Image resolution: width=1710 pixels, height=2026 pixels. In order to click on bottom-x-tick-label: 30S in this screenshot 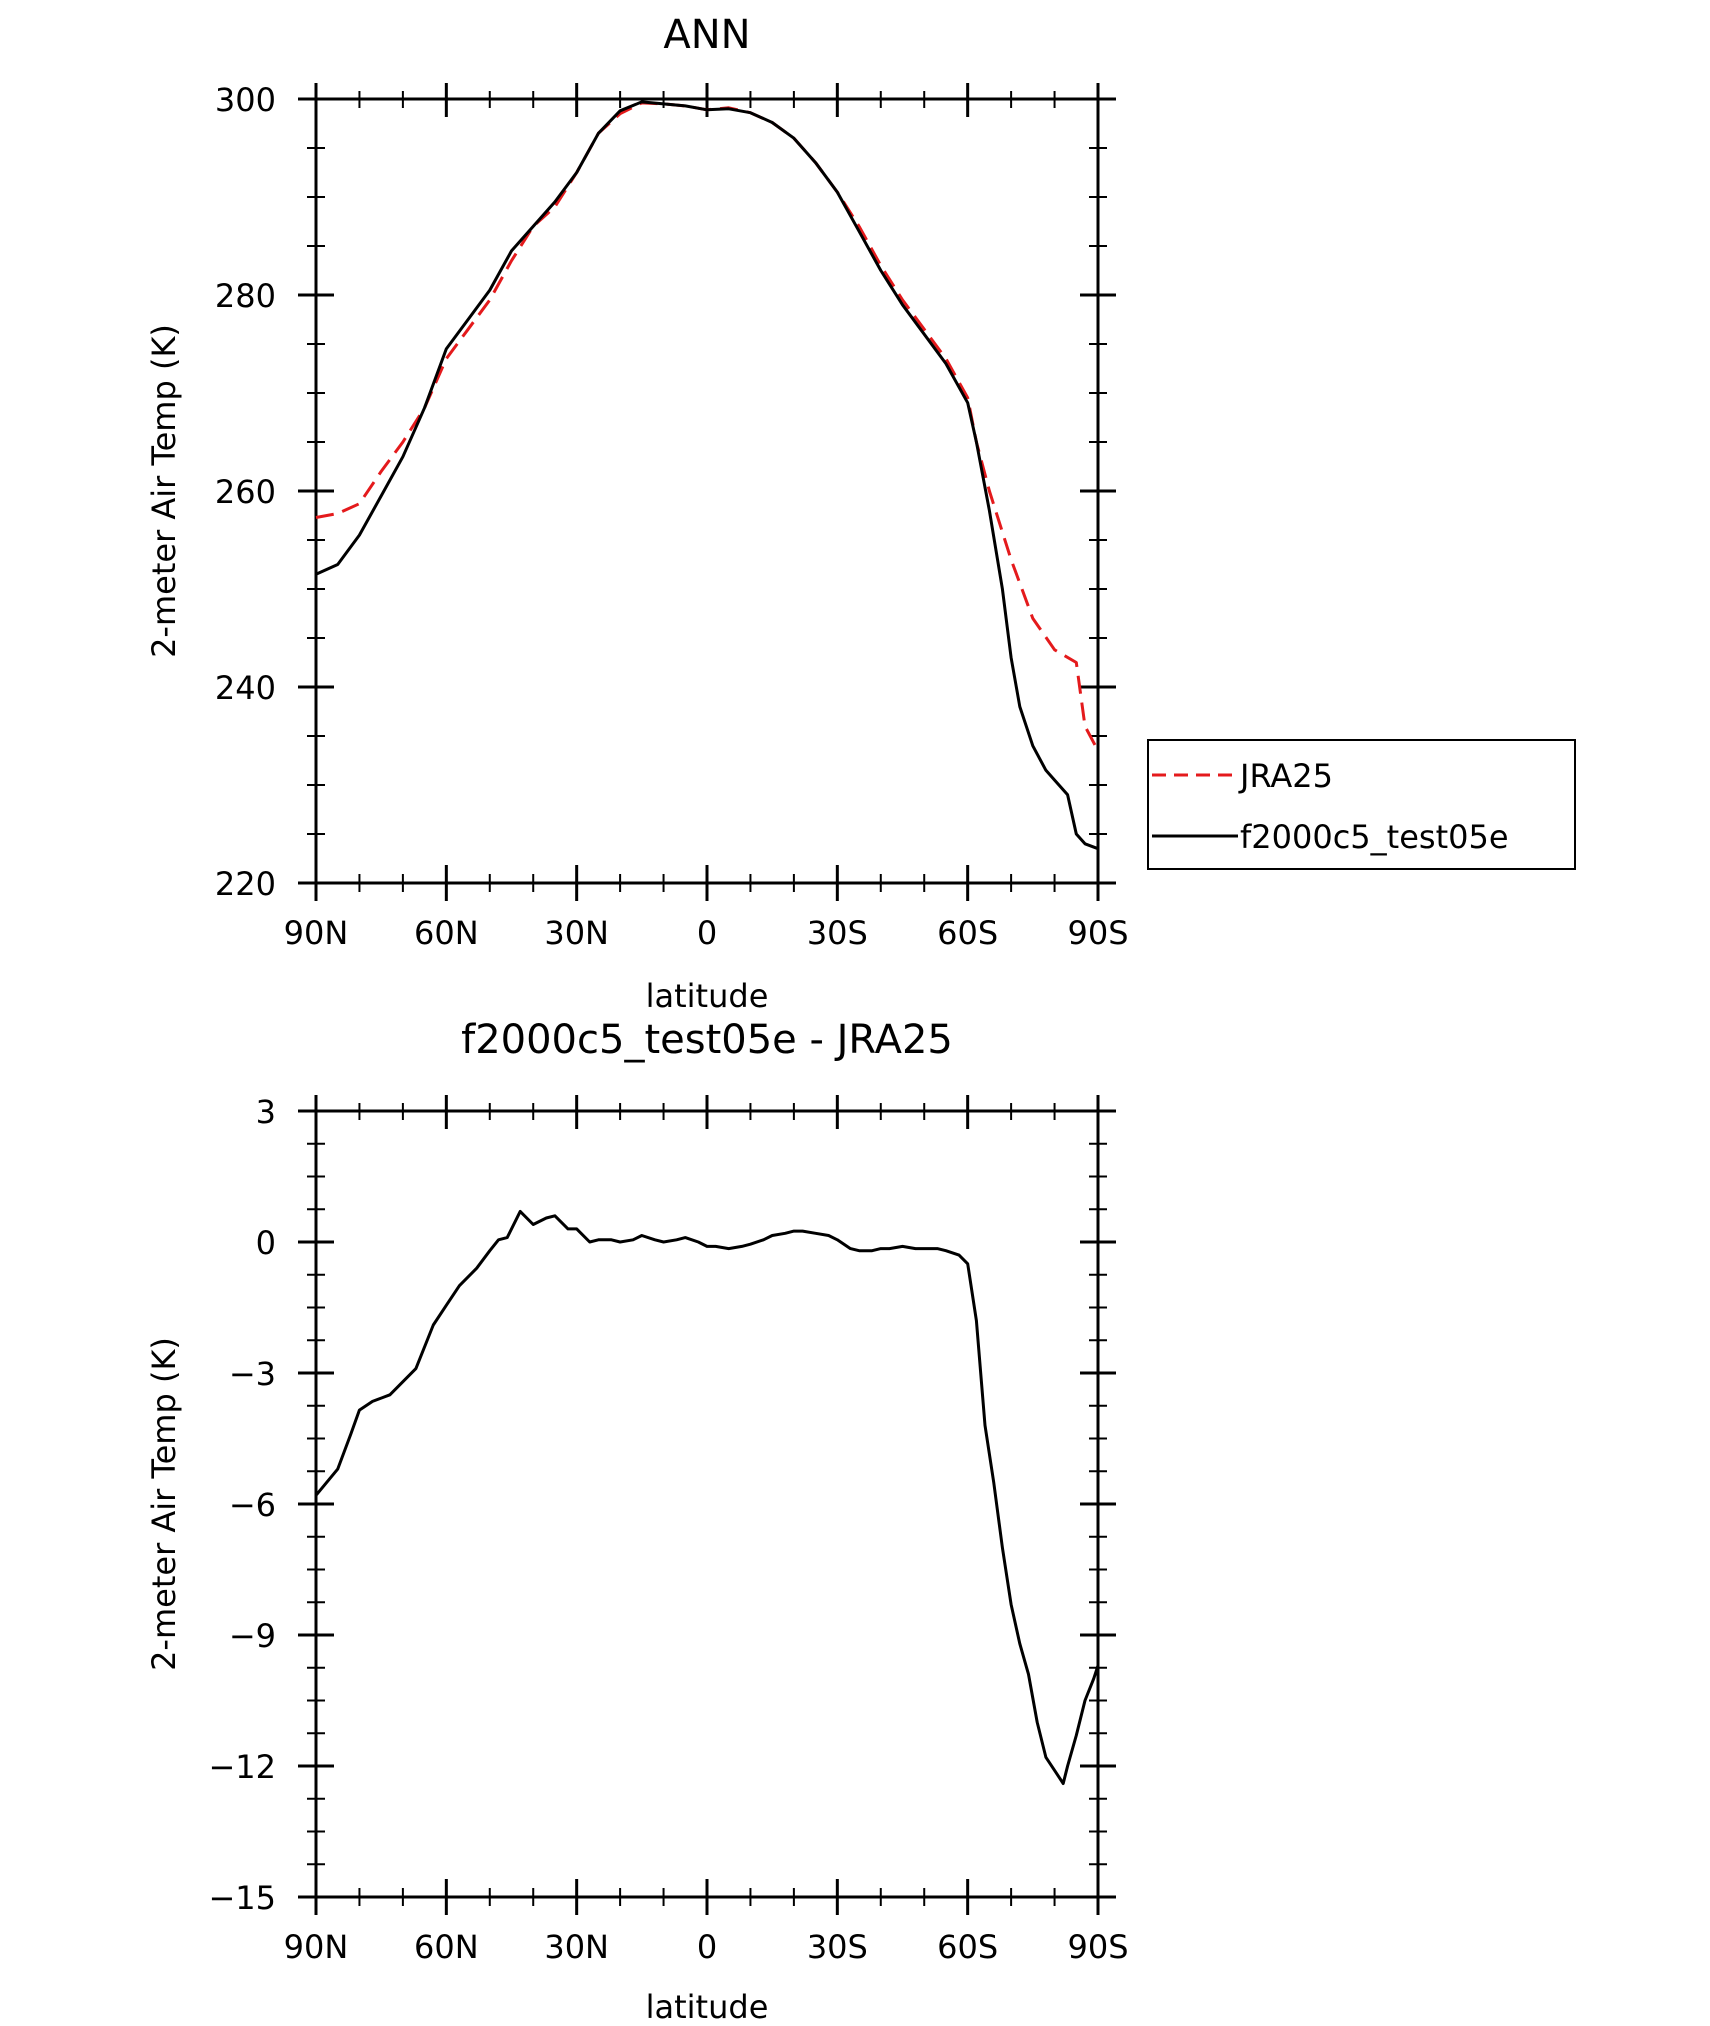, I will do `click(837, 1947)`.